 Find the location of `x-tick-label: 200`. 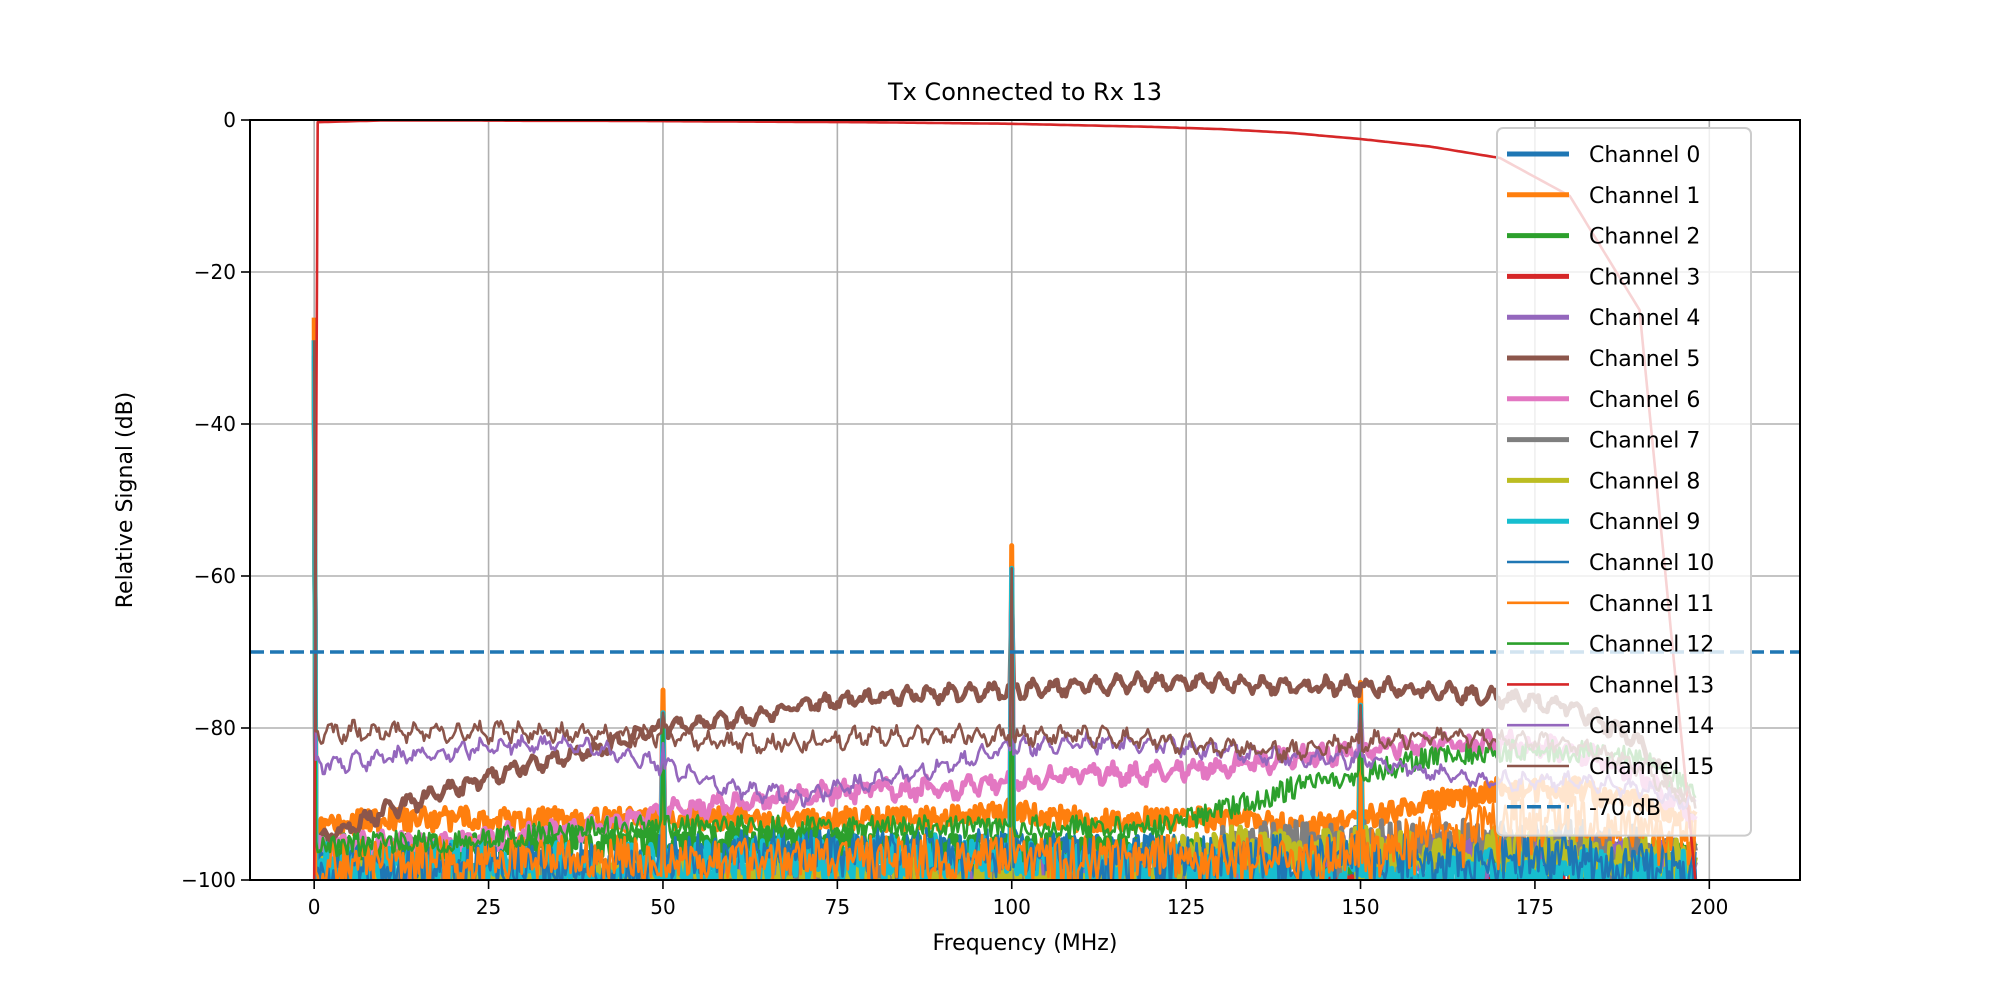

x-tick-label: 200 is located at coordinates (1709, 907).